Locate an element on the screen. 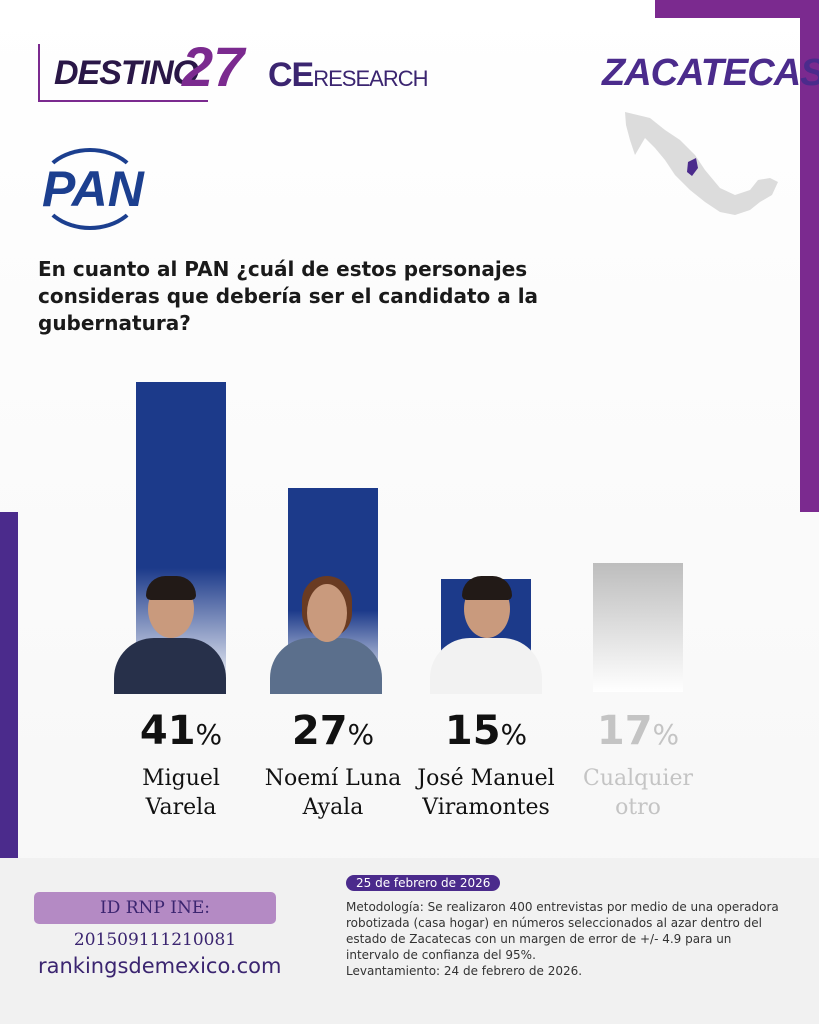  frame-accent-top-right is located at coordinates (737, 9).